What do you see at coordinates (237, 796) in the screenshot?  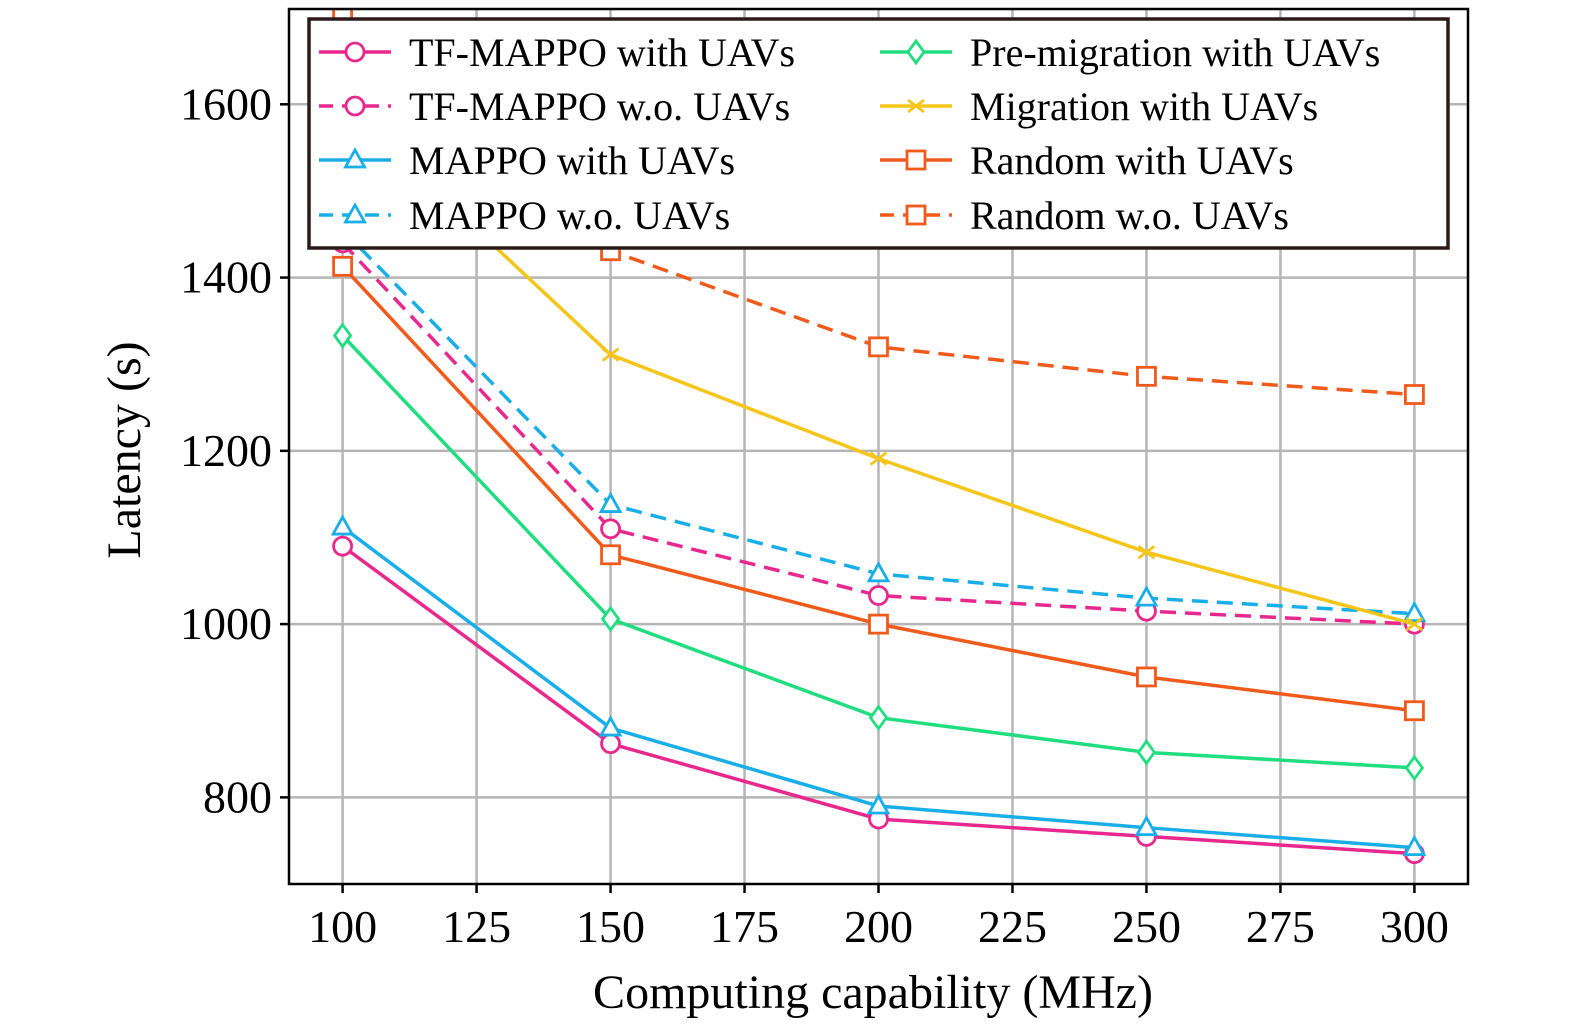 I see `y-tick-label: 800` at bounding box center [237, 796].